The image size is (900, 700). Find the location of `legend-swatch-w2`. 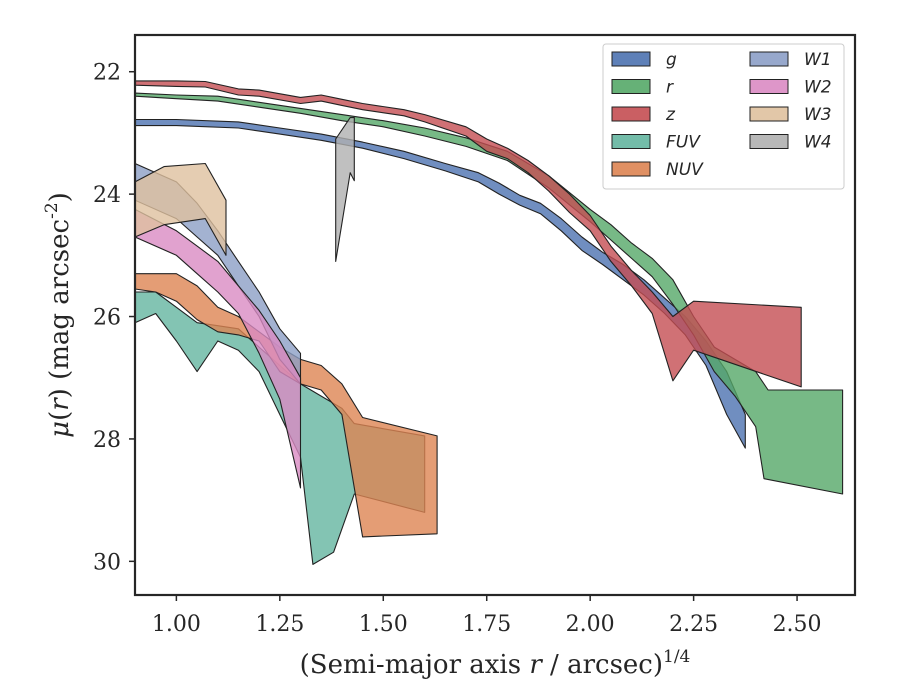

legend-swatch-w2 is located at coordinates (769, 86).